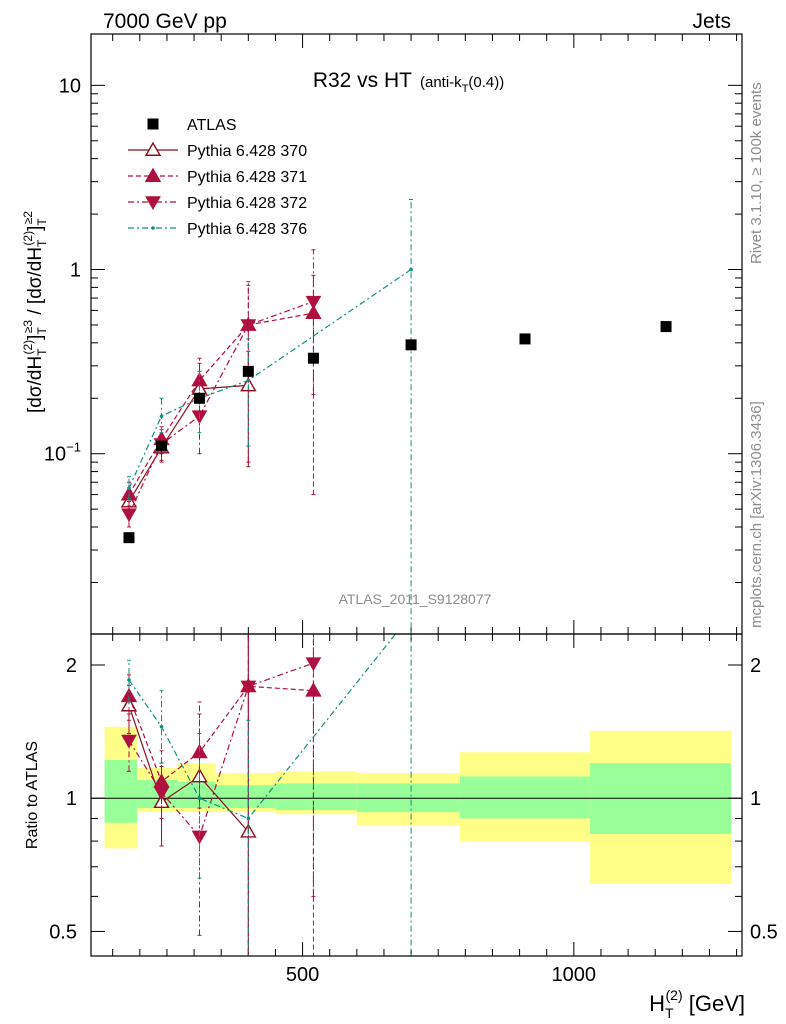  What do you see at coordinates (711, 21) in the screenshot?
I see `category-label: Jets` at bounding box center [711, 21].